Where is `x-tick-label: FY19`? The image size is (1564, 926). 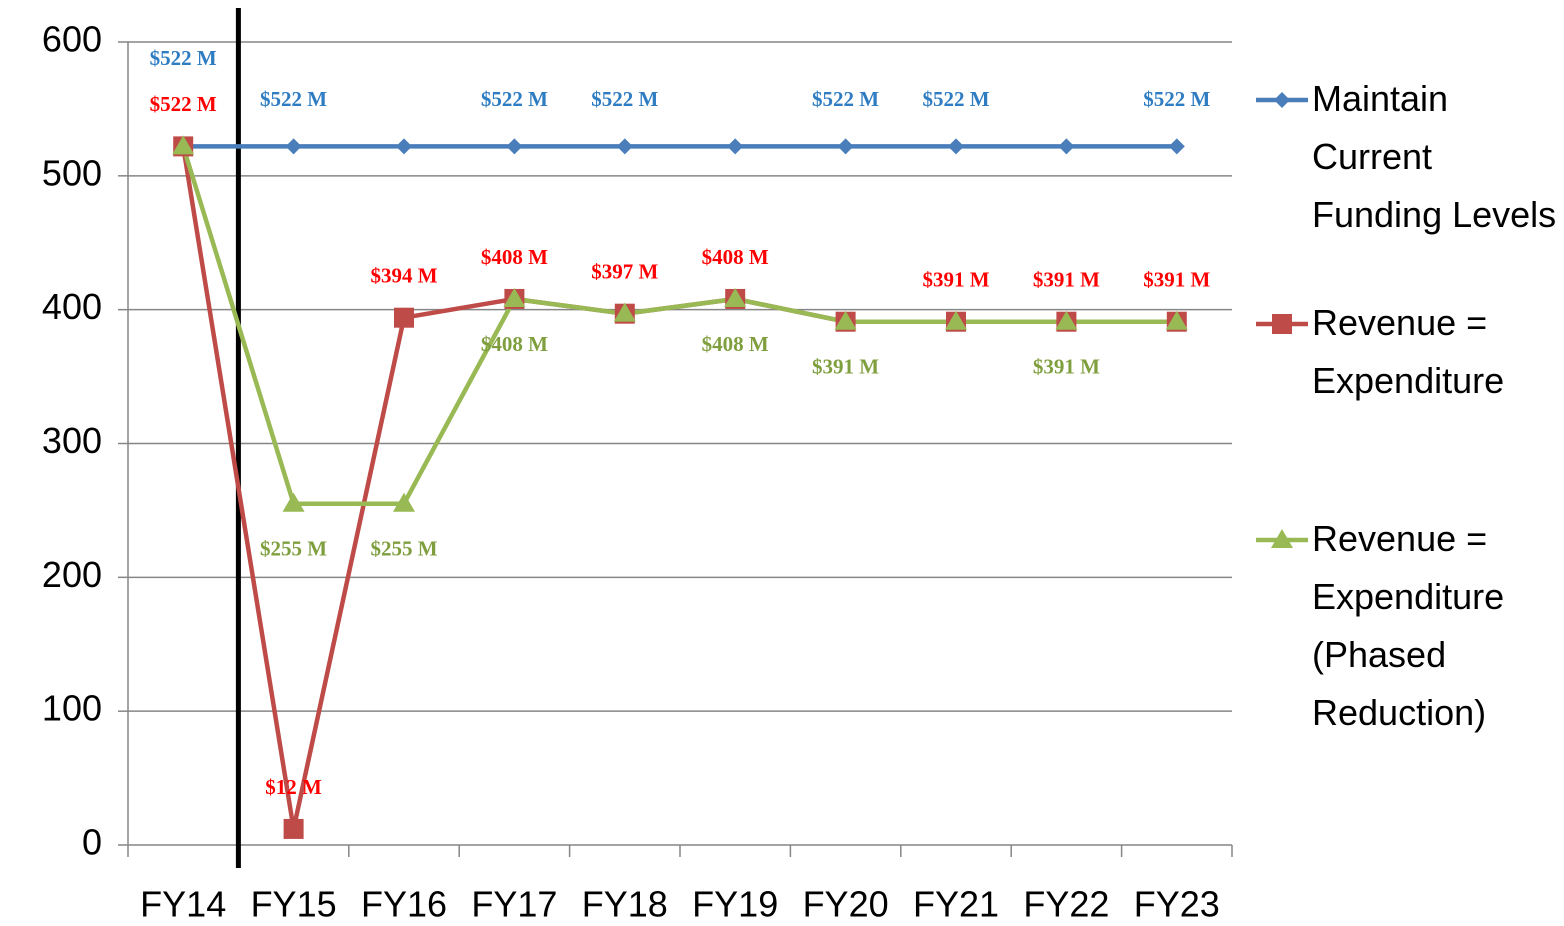 x-tick-label: FY19 is located at coordinates (735, 904).